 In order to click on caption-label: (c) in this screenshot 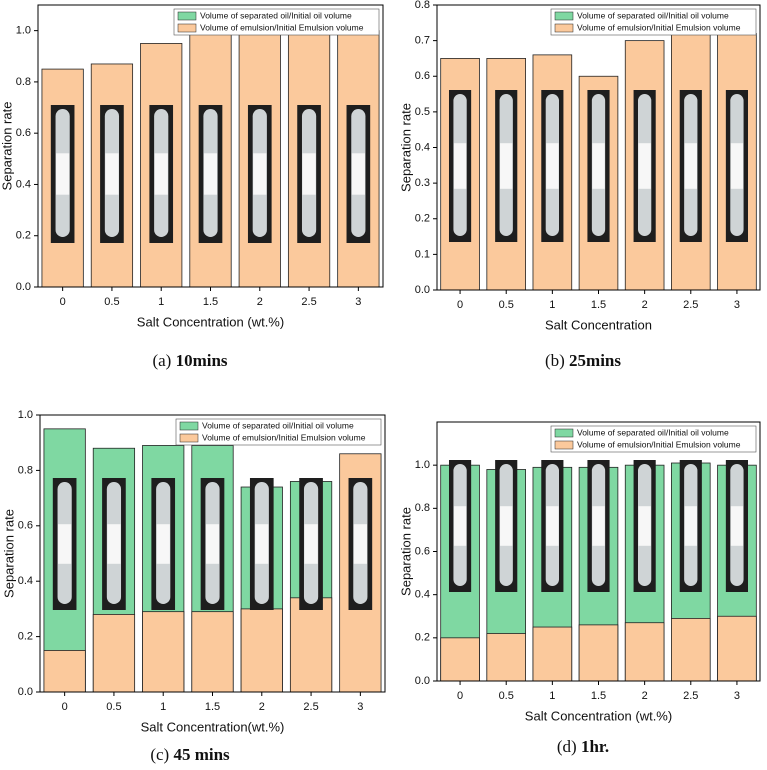, I will do `click(159, 754)`.